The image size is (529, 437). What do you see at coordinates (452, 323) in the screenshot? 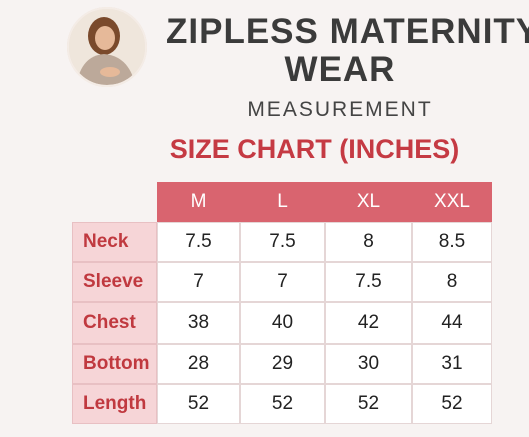
I see `table-cell: 44` at bounding box center [452, 323].